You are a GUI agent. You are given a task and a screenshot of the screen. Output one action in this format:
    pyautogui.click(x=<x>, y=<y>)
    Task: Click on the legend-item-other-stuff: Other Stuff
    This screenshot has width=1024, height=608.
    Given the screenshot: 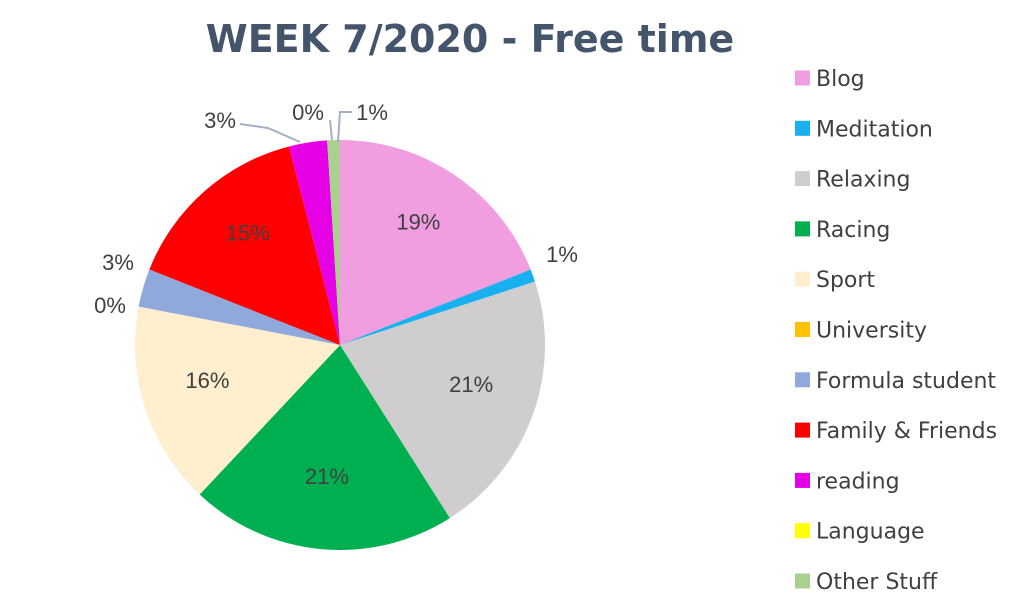 What is the action you would take?
    pyautogui.click(x=866, y=582)
    